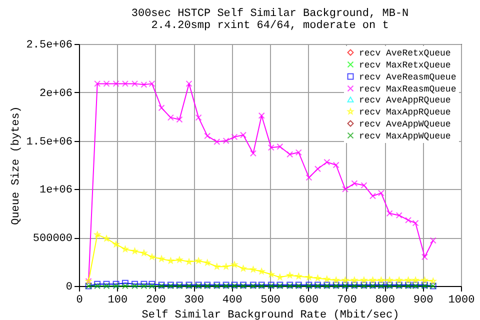  Describe the element at coordinates (423, 300) in the screenshot. I see `x-tick-label: 900` at that location.